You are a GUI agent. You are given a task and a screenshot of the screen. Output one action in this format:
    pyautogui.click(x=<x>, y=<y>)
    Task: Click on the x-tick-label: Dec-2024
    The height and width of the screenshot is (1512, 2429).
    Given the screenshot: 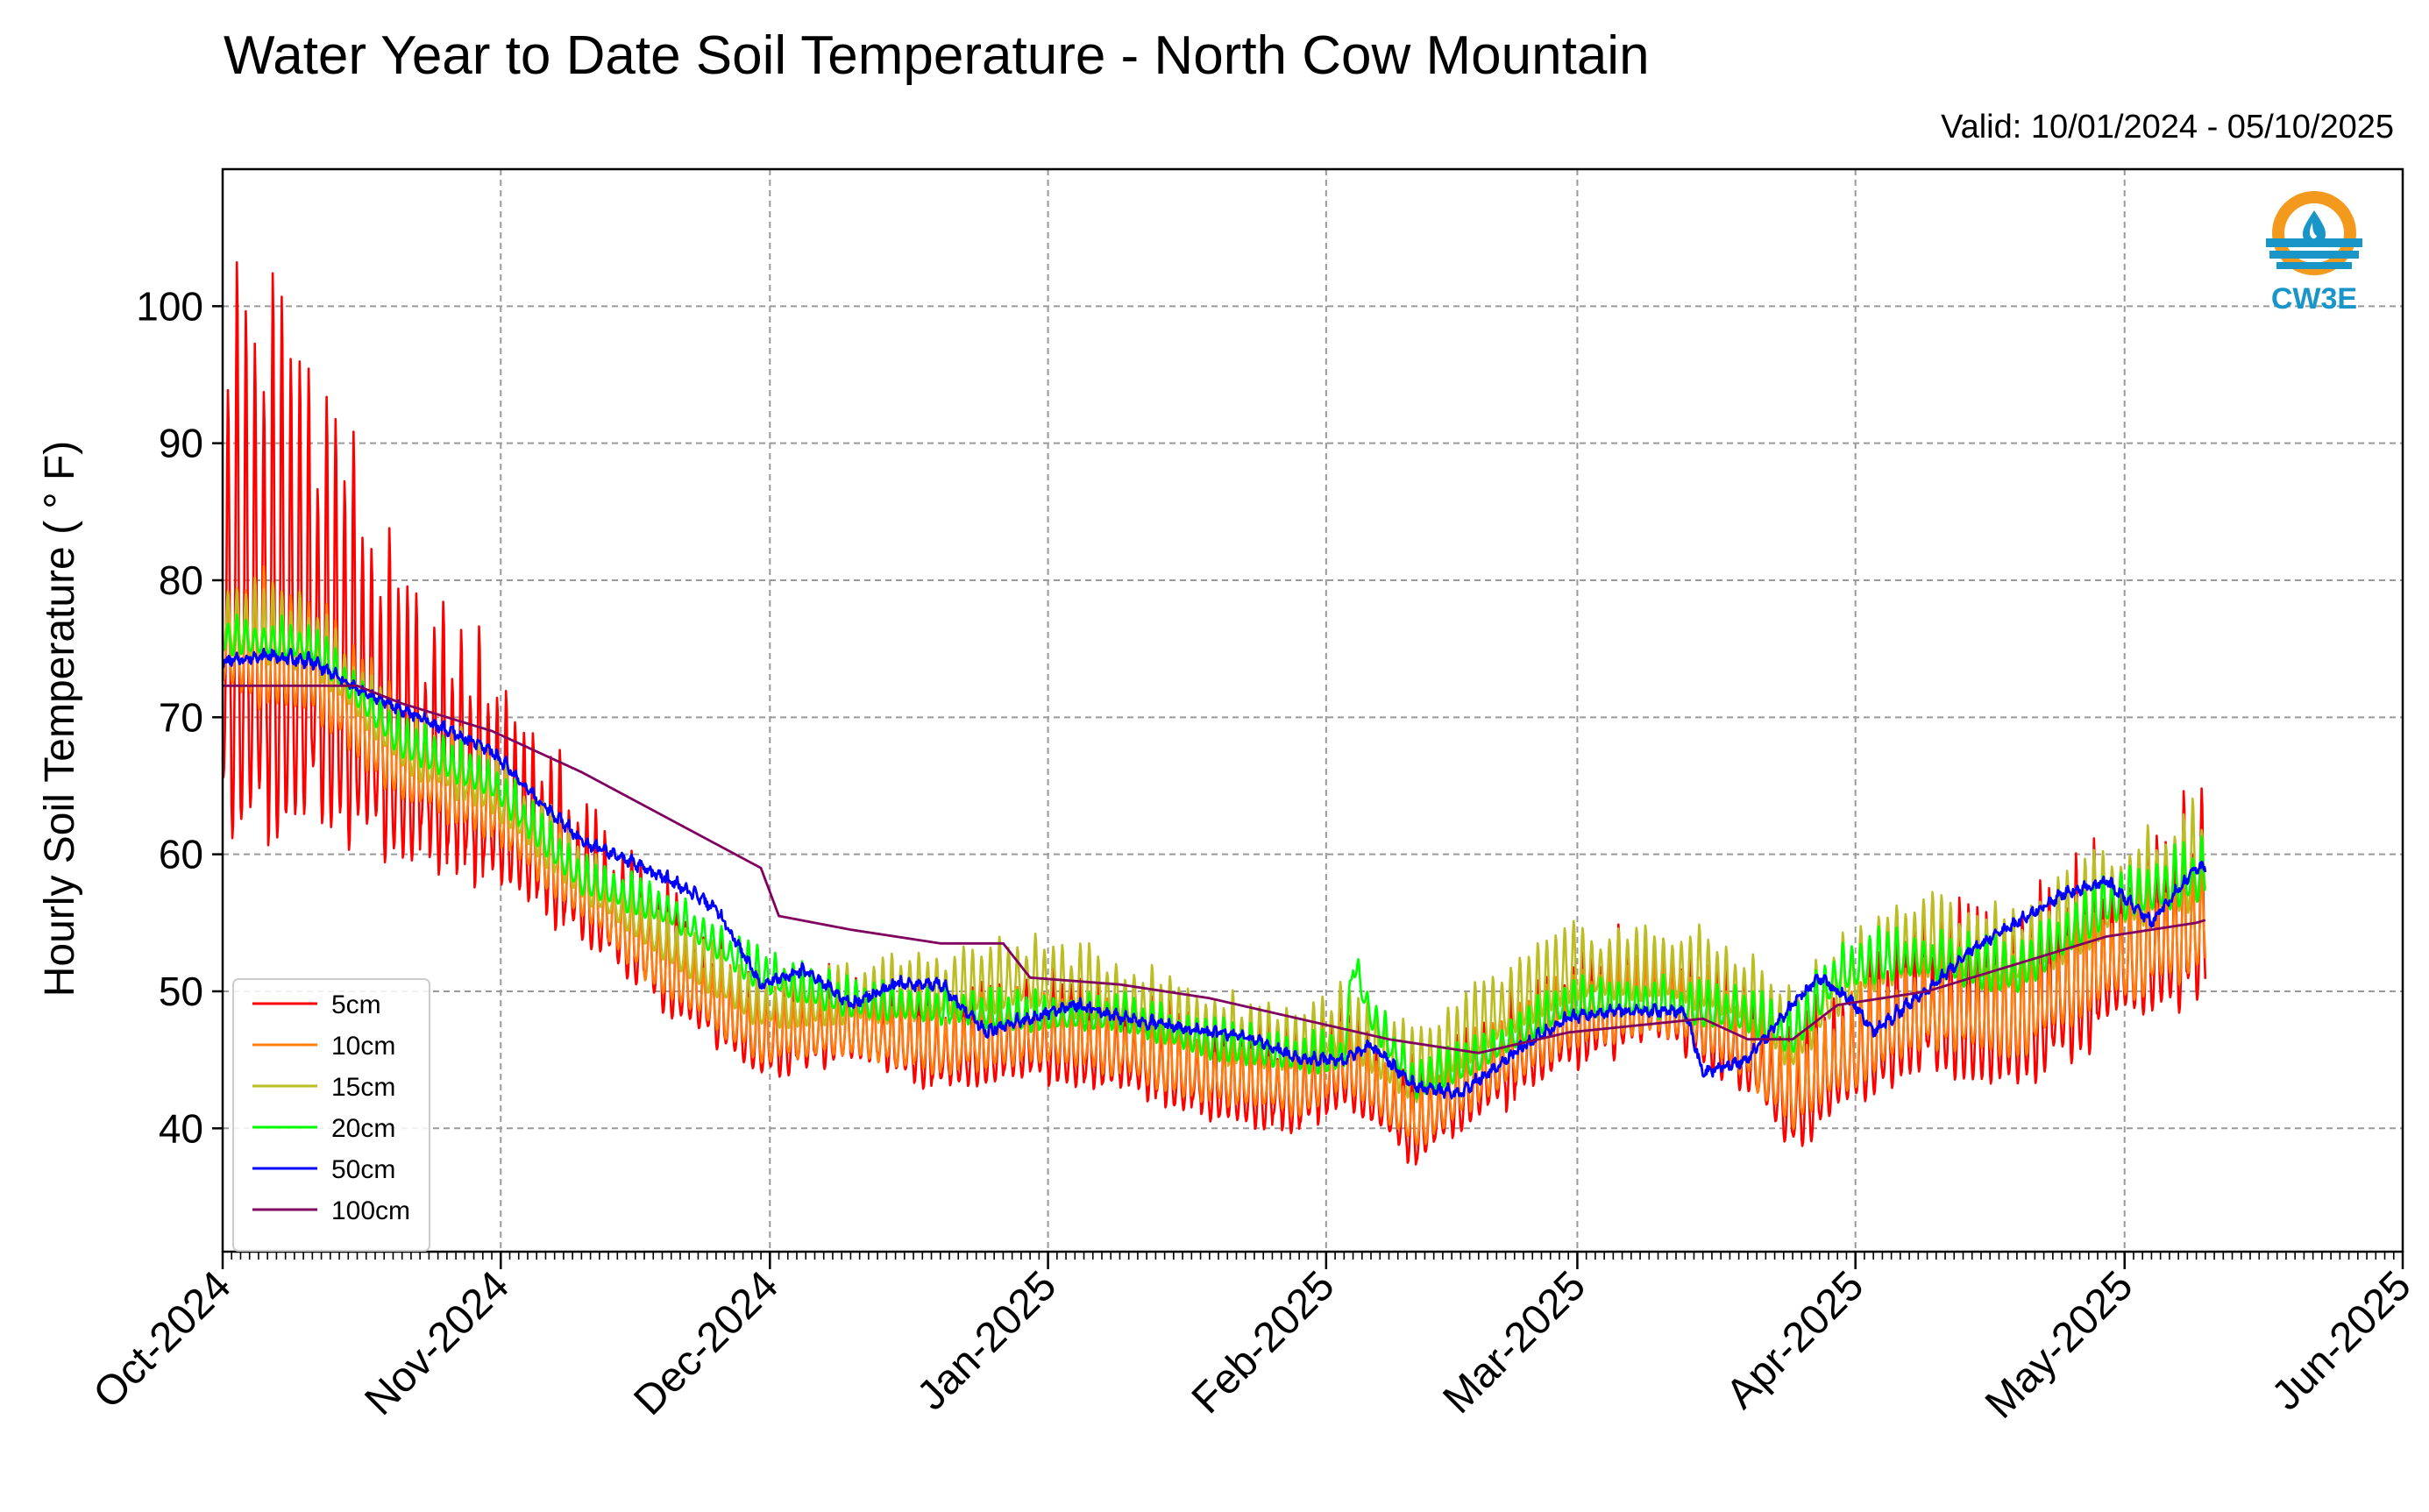 What is the action you would take?
    pyautogui.click(x=706, y=1343)
    